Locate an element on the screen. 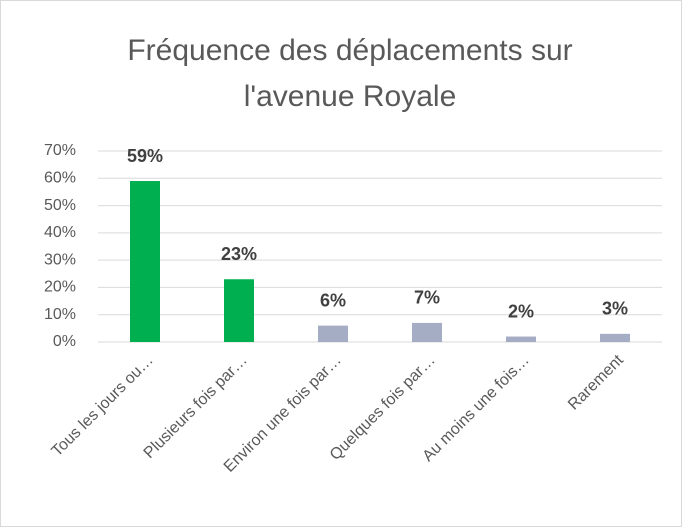 This screenshot has width=682, height=527. data-label: 23% is located at coordinates (239, 254).